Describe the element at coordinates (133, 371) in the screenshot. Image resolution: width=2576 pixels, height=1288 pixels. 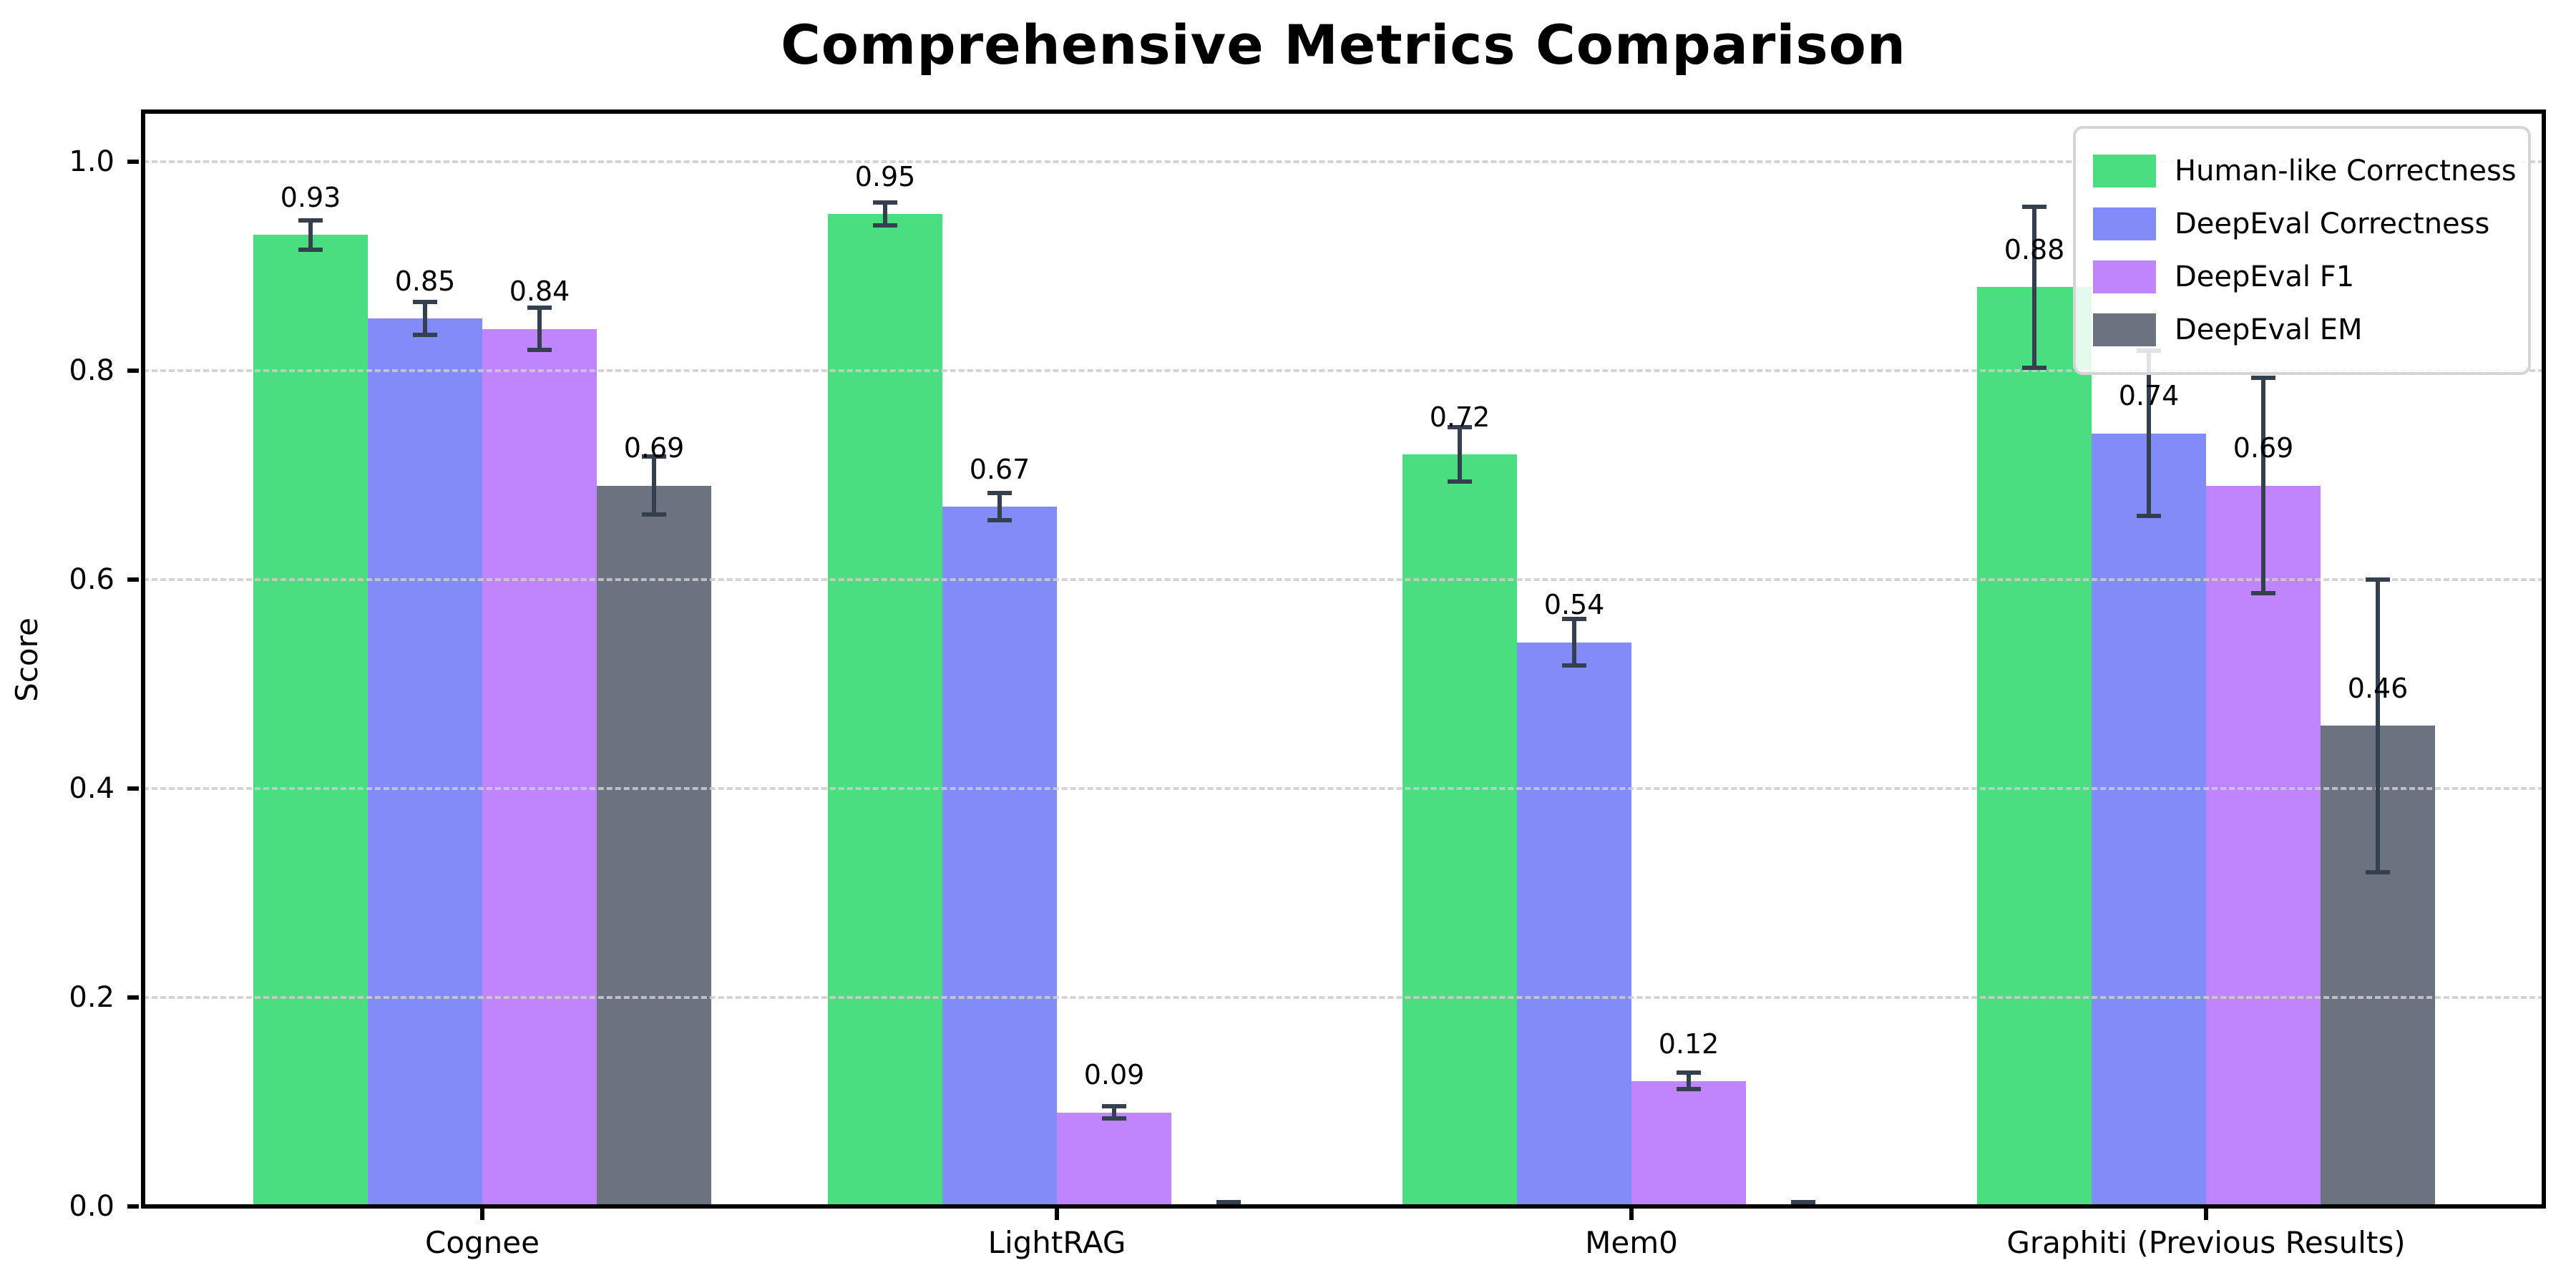
I see `y-tick-0.8` at that location.